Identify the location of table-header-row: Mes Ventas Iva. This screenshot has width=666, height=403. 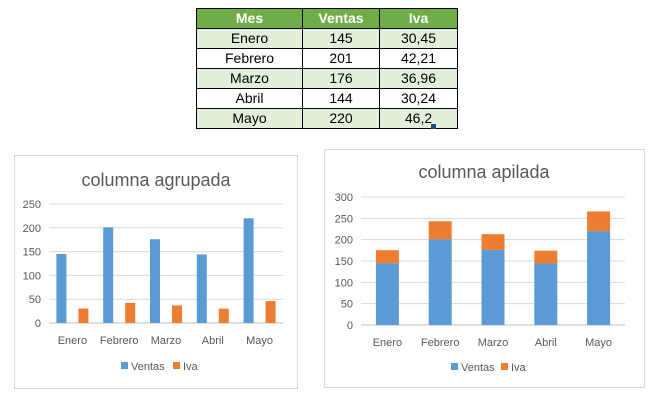
(327, 18).